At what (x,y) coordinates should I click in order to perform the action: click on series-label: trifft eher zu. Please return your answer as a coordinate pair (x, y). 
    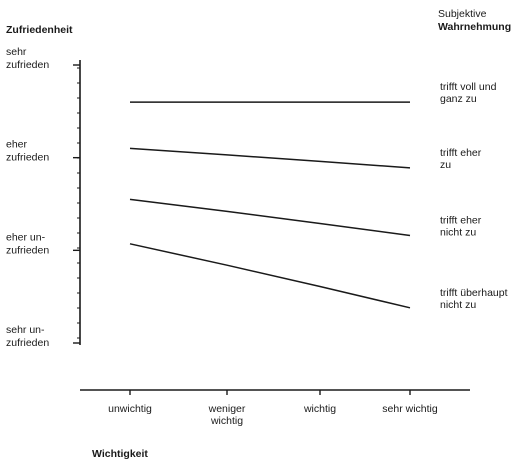
    Looking at the image, I should click on (461, 159).